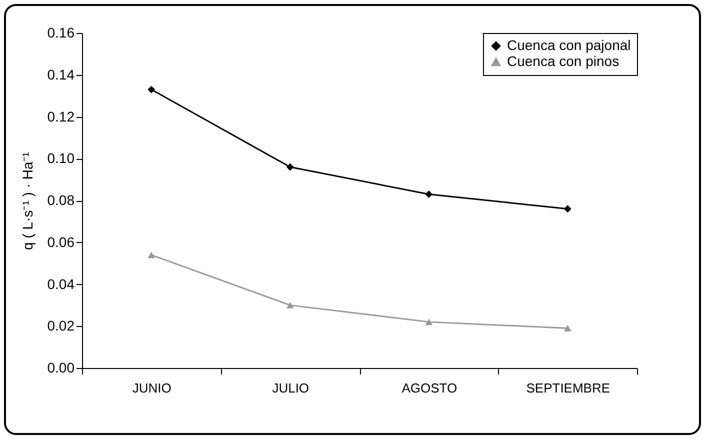  What do you see at coordinates (61, 158) in the screenshot?
I see `y-tick-label: 0.10` at bounding box center [61, 158].